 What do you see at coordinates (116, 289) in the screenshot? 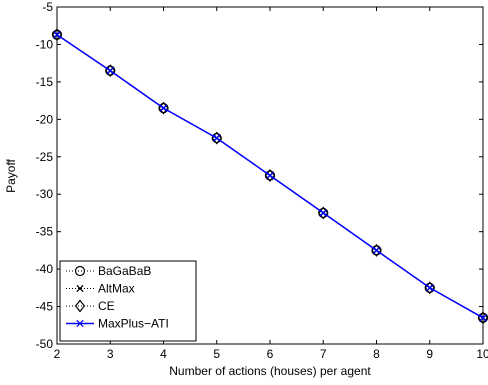
I see `legend-label: AltMax` at bounding box center [116, 289].